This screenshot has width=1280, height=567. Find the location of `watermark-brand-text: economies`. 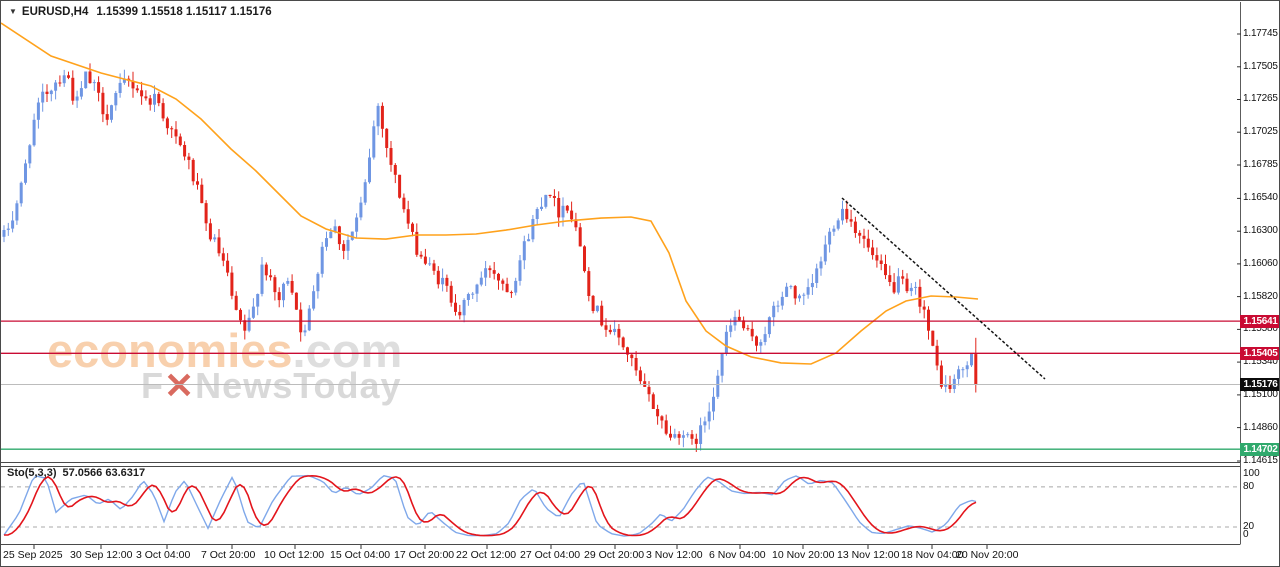

watermark-brand-text: economies is located at coordinates (170, 350).